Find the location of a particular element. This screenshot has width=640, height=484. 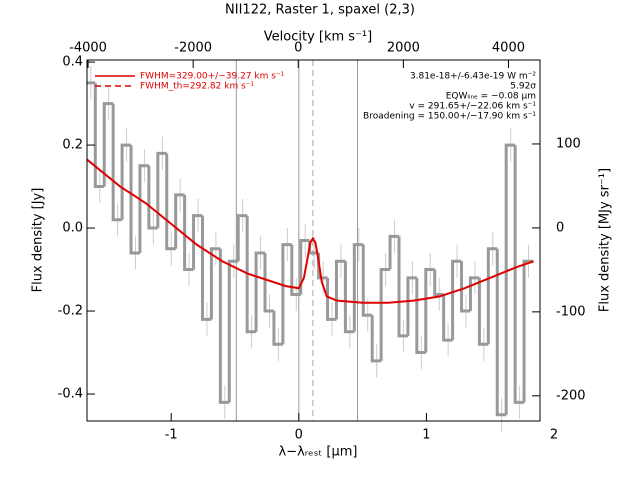

y-tick-label: -0.4 is located at coordinates (70, 394).